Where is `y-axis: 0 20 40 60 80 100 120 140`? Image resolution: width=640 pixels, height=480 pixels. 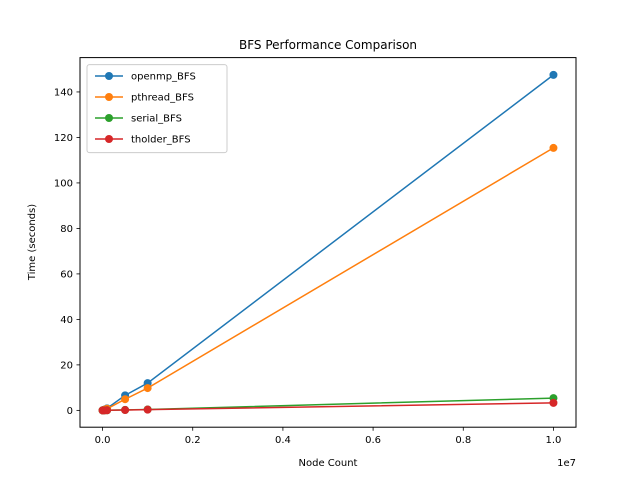
y-axis: 0 20 40 60 80 100 120 140 is located at coordinates (67, 252).